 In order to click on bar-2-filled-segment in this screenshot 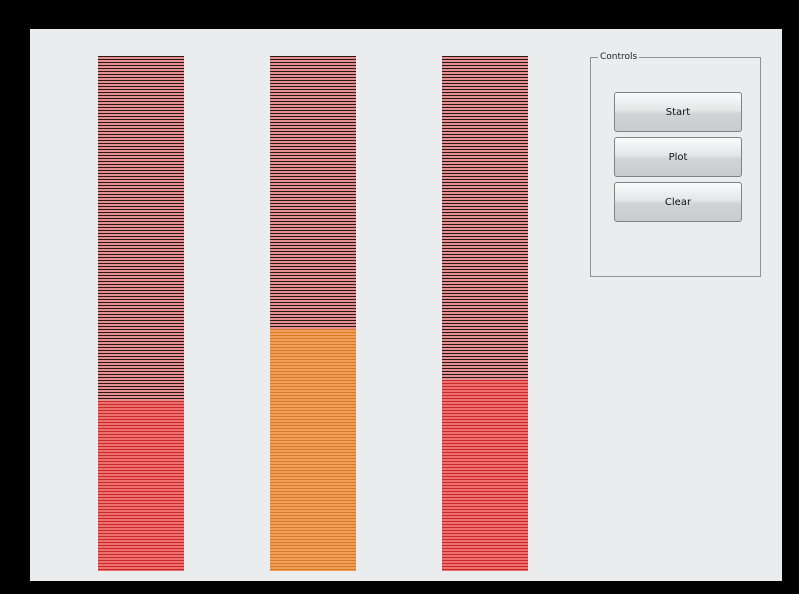, I will do `click(313, 450)`.